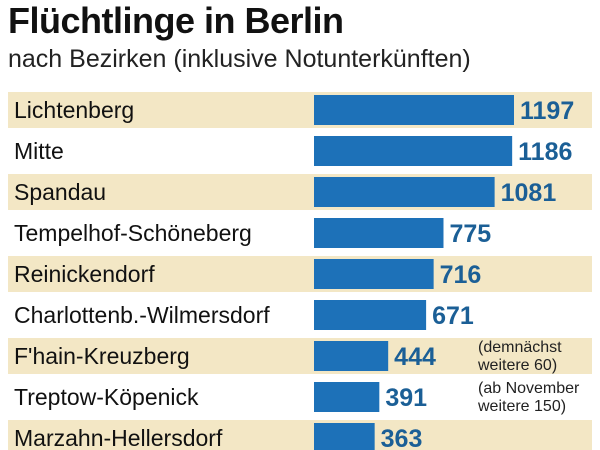 This screenshot has height=450, width=600. I want to click on category-label: Charlottenb.-Wilmersdorf, so click(142, 315).